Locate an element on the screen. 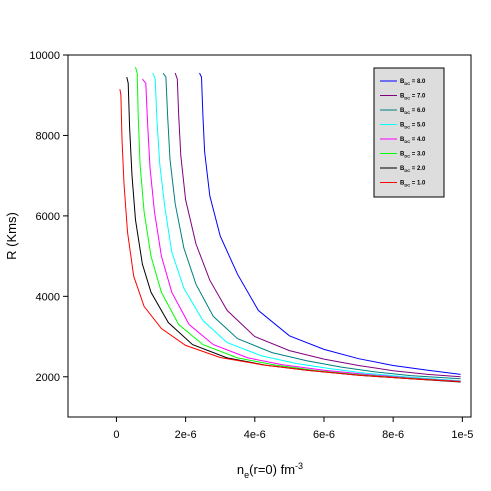  x-tick-label: 1e-5 is located at coordinates (462, 435).